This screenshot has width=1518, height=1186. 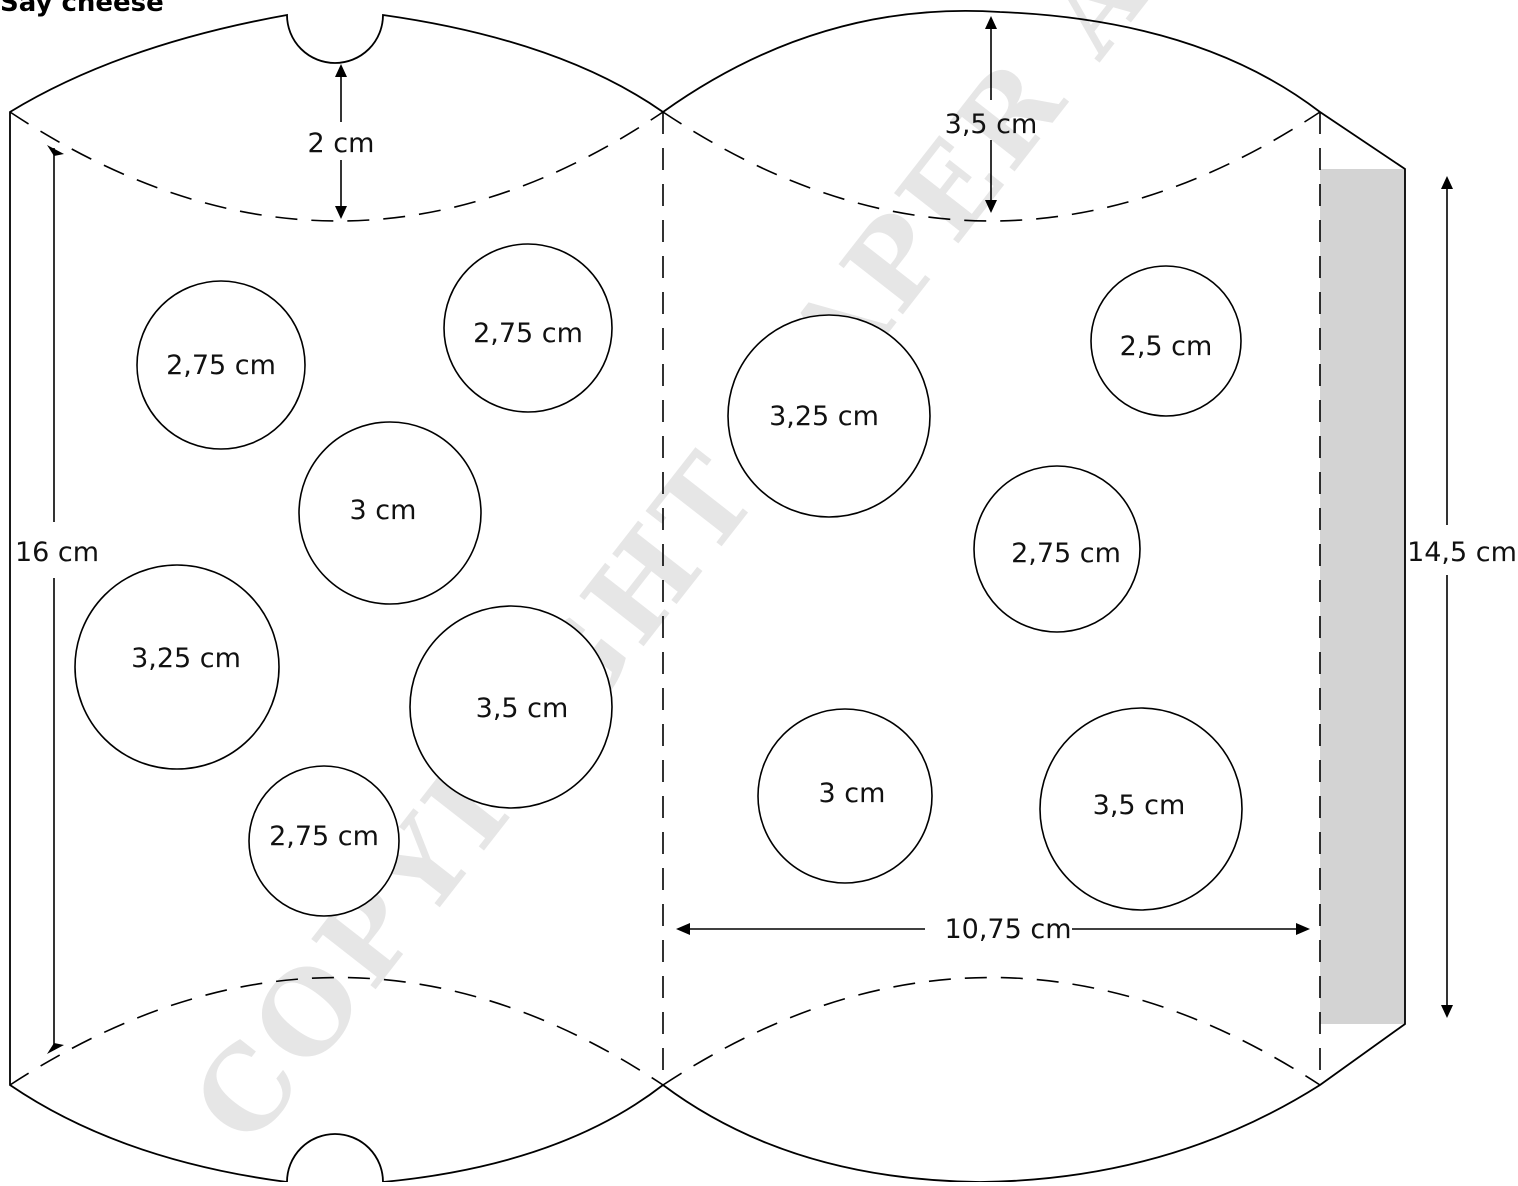 What do you see at coordinates (991, 124) in the screenshot?
I see `dimension-label-3-5cm: 3,5 cm` at bounding box center [991, 124].